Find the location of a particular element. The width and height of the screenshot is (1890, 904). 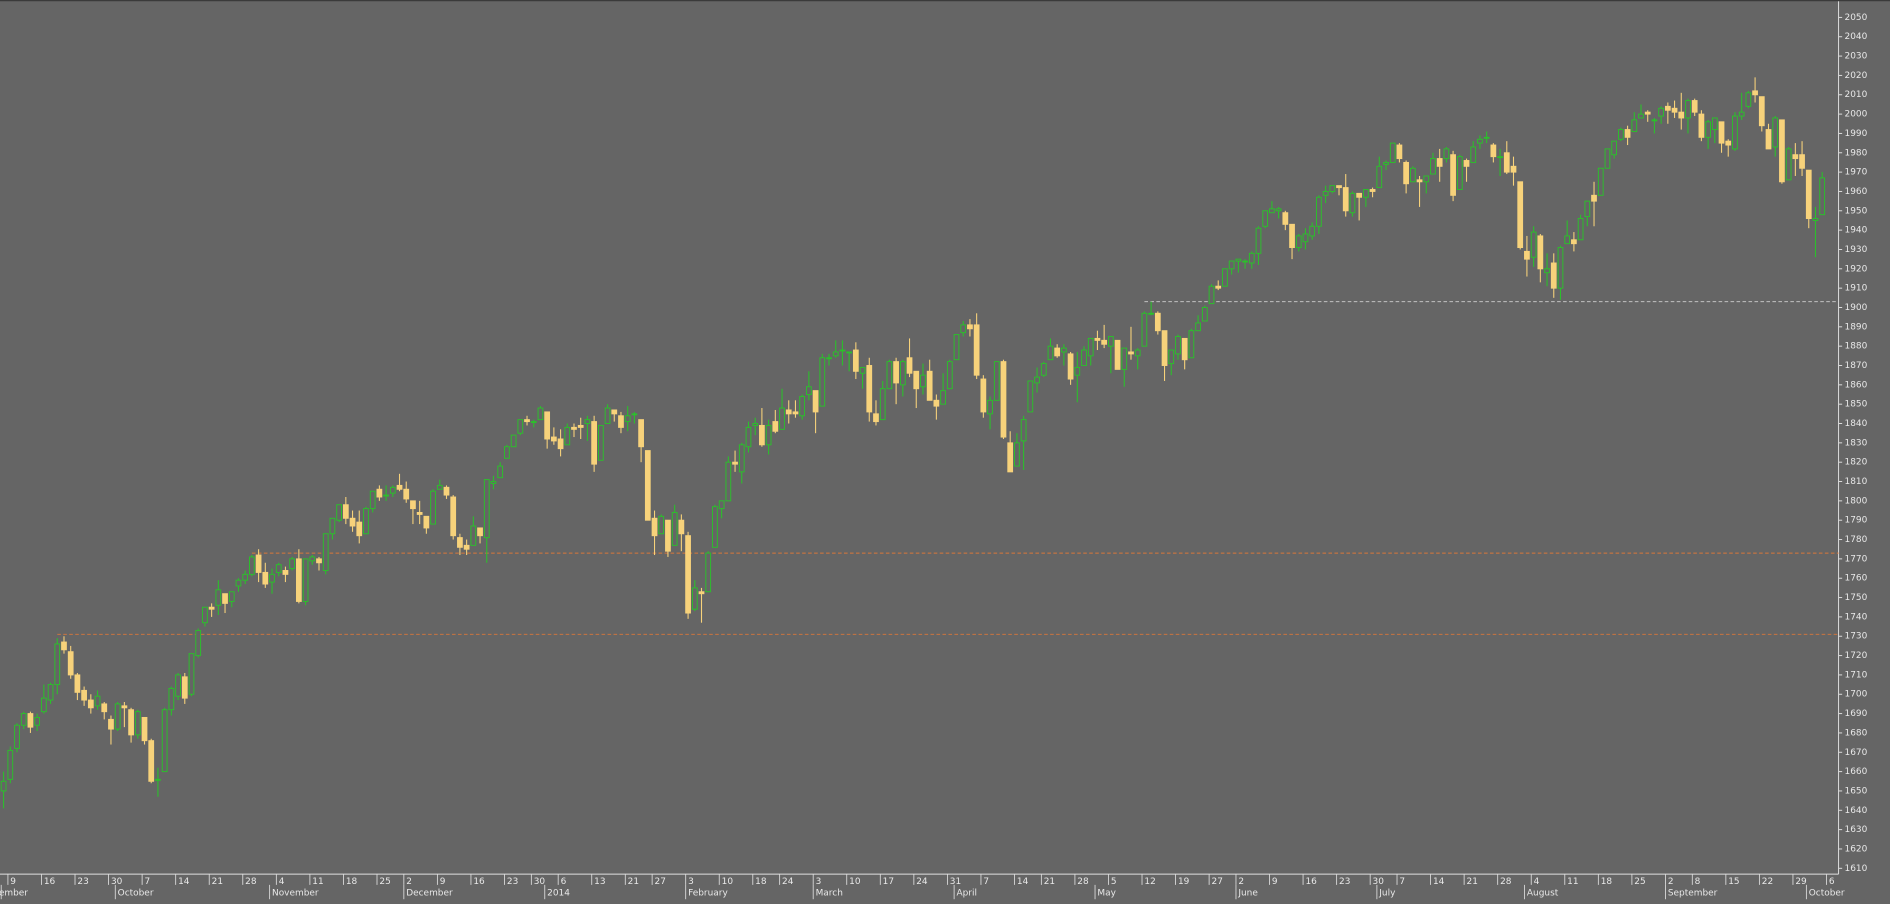

x-tick-label: 23 is located at coordinates (82, 882).